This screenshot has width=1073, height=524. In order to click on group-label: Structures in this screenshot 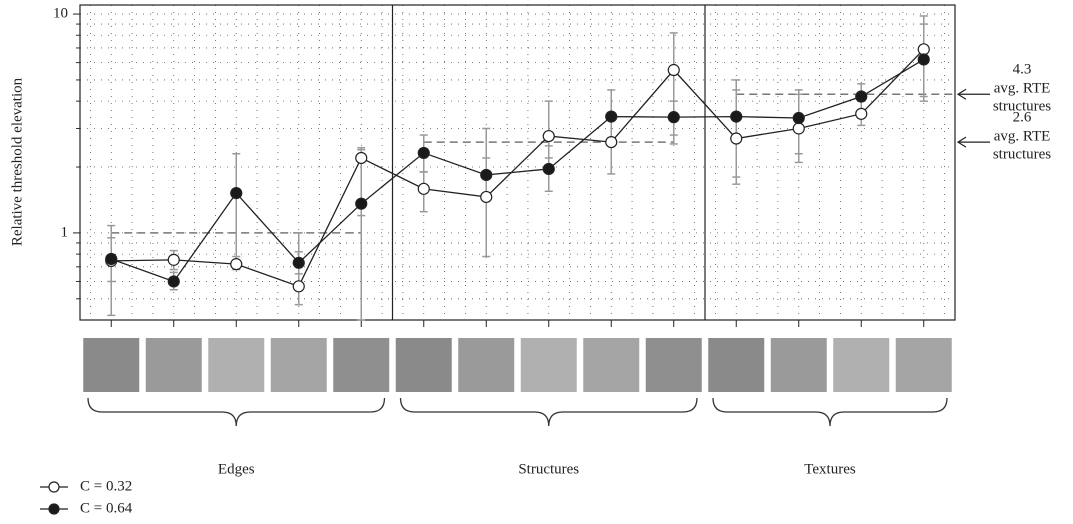, I will do `click(548, 469)`.